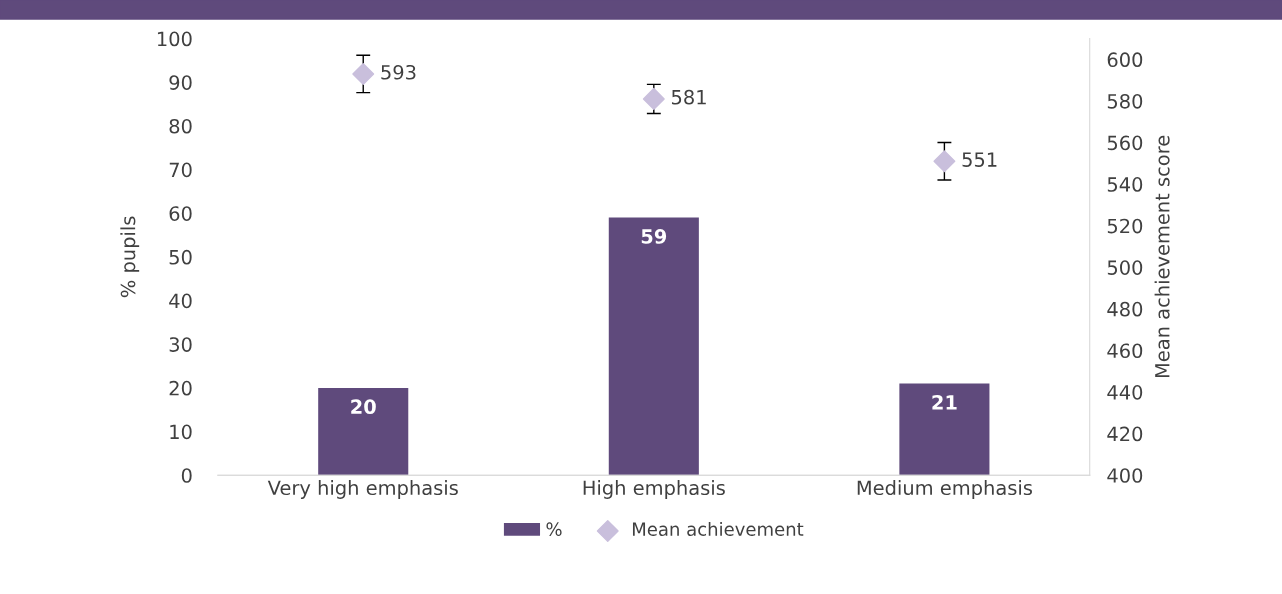  What do you see at coordinates (181, 432) in the screenshot?
I see `y-tick-label: 10` at bounding box center [181, 432].